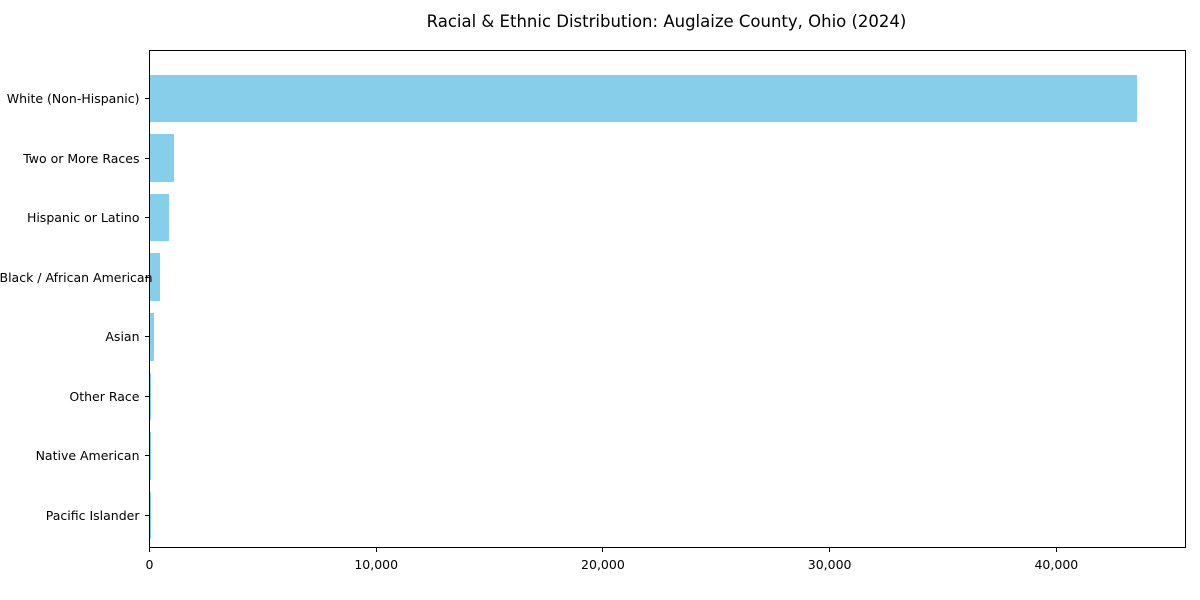  Describe the element at coordinates (83, 218) in the screenshot. I see `y-axis-label: Hispanic or Latino` at that location.